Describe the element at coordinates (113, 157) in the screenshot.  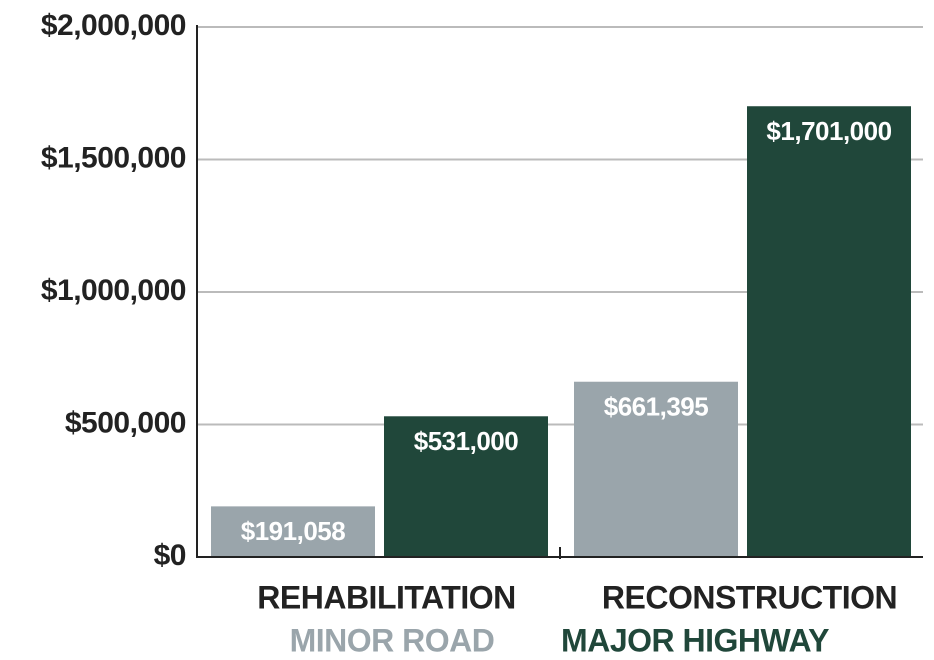
I see `y-tick-label: $1,500,000` at that location.